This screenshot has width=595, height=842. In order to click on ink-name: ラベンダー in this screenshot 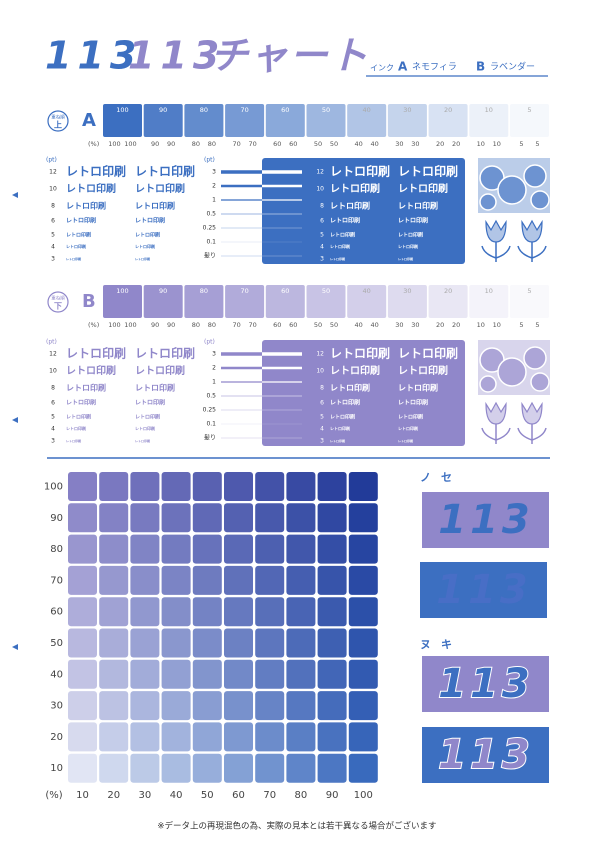, I will do `click(512, 67)`.